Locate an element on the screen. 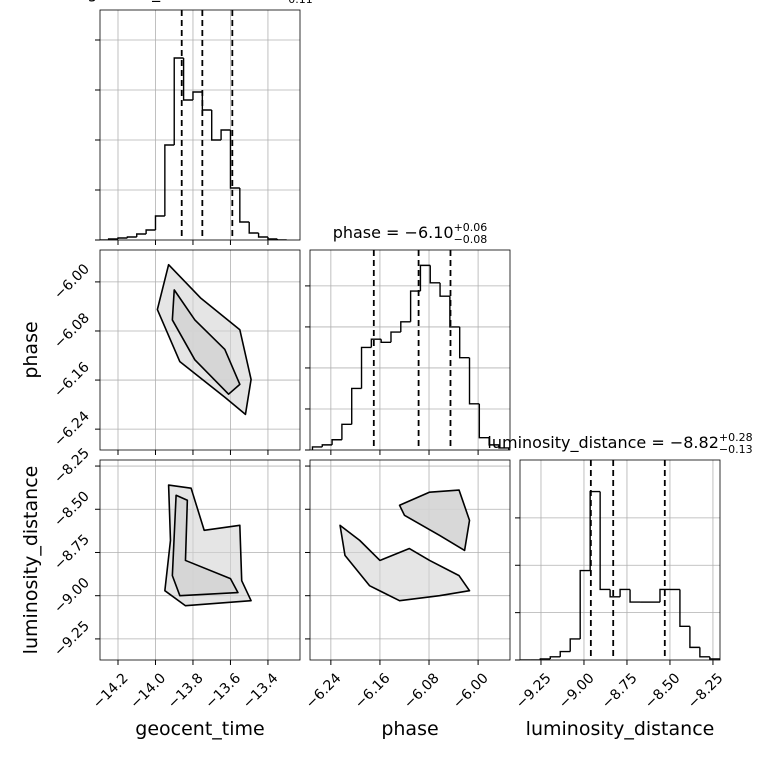 This screenshot has width=760, height=760. panel: −6.24−6.16−6.08−6.00 phase is located at coordinates (407, 599).